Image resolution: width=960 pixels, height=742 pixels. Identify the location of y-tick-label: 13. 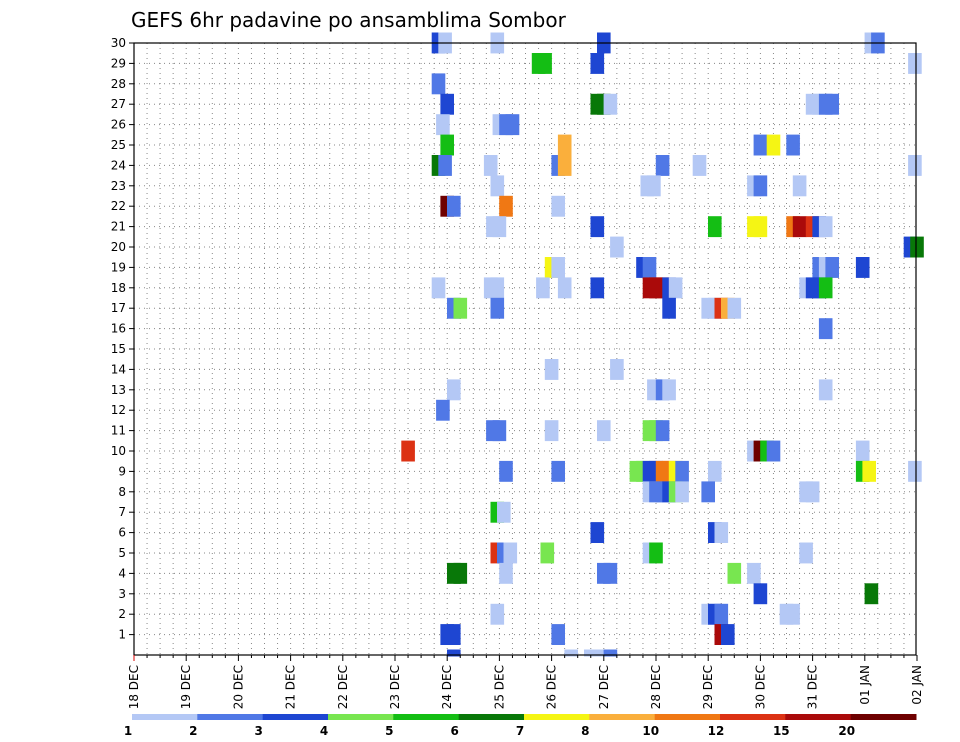
(118, 390).